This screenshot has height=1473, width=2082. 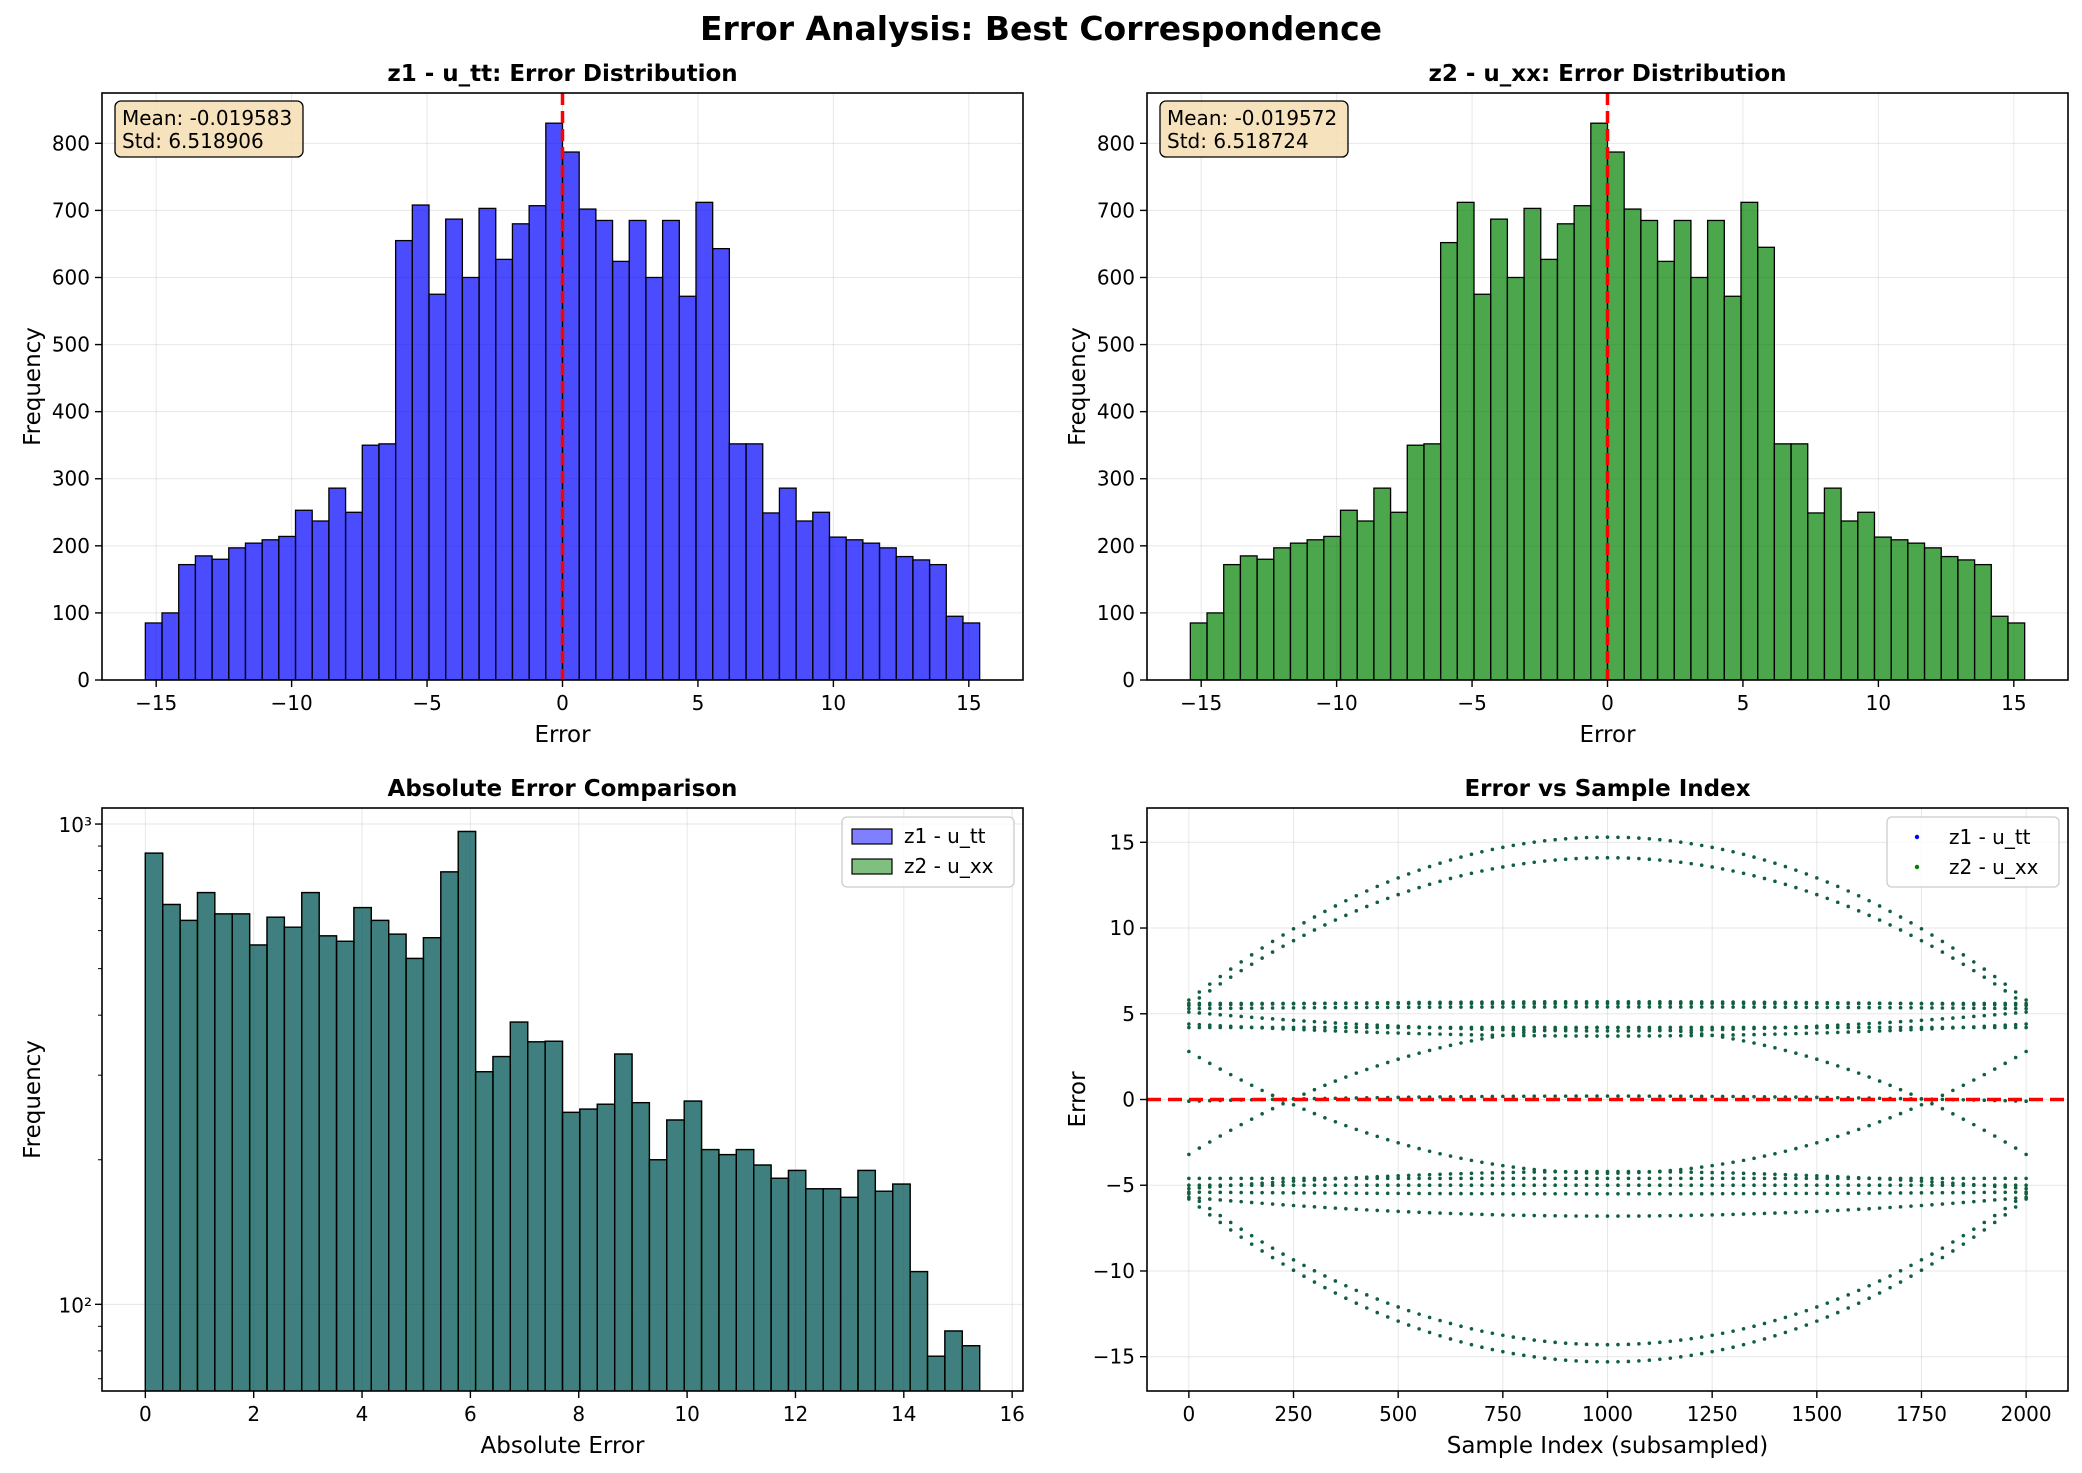 What do you see at coordinates (1116, 412) in the screenshot?
I see `y-tick-label: 400` at bounding box center [1116, 412].